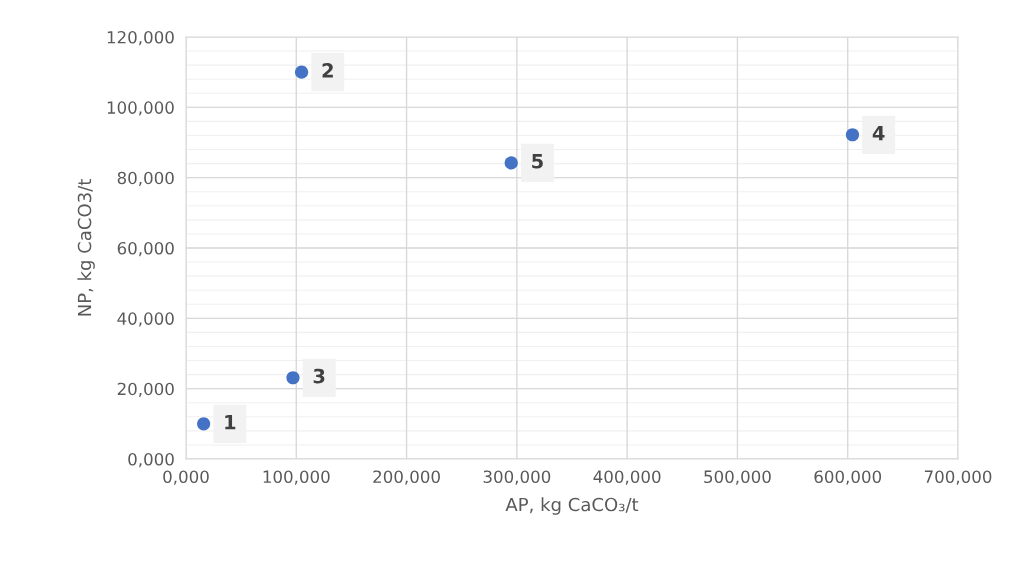 The image size is (1021, 570). What do you see at coordinates (327, 70) in the screenshot?
I see `annotation: 2` at bounding box center [327, 70].